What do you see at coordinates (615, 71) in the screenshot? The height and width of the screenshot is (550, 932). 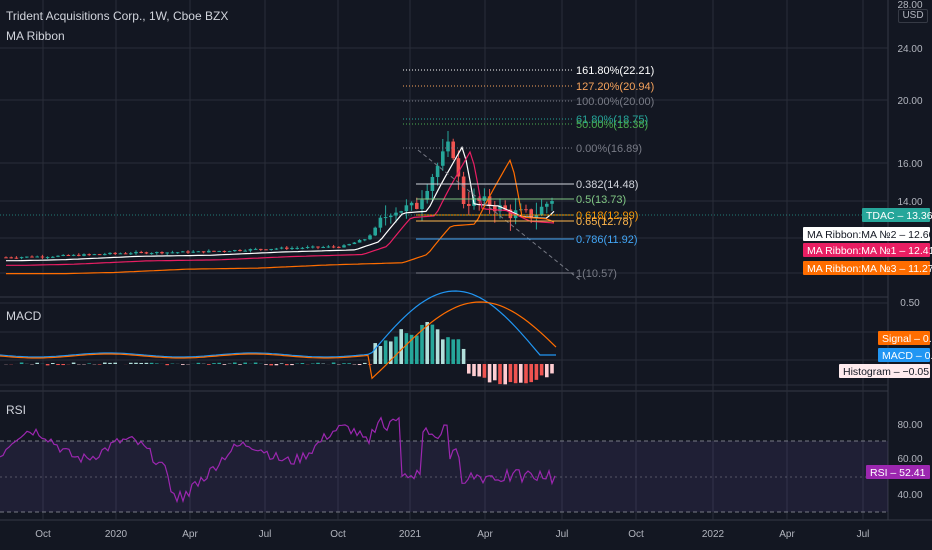 I see `fib-level-label: 161.80%(22.21)` at bounding box center [615, 71].